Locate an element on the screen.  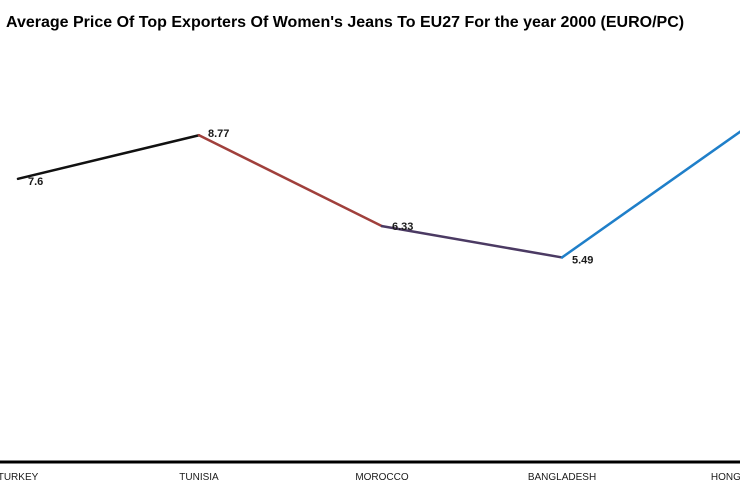
data-label: 6.33 is located at coordinates (402, 227).